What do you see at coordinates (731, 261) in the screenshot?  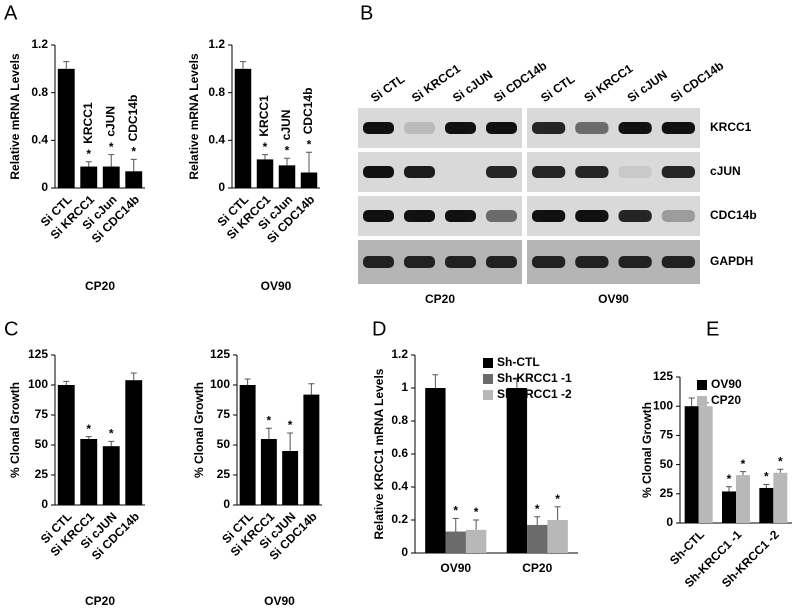 I see `blot-row-label: GAPDH` at bounding box center [731, 261].